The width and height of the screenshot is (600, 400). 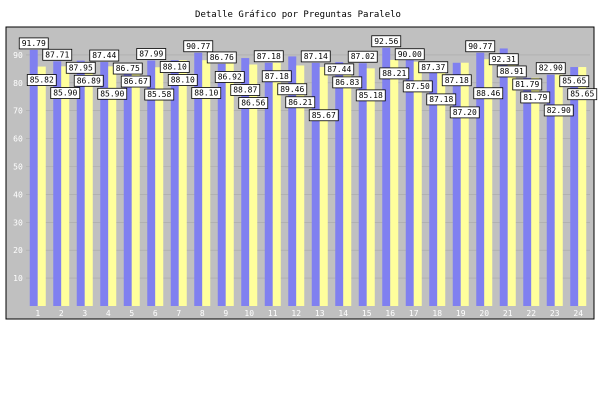 What do you see at coordinates (159, 94) in the screenshot?
I see `data-label: 85.58` at bounding box center [159, 94].